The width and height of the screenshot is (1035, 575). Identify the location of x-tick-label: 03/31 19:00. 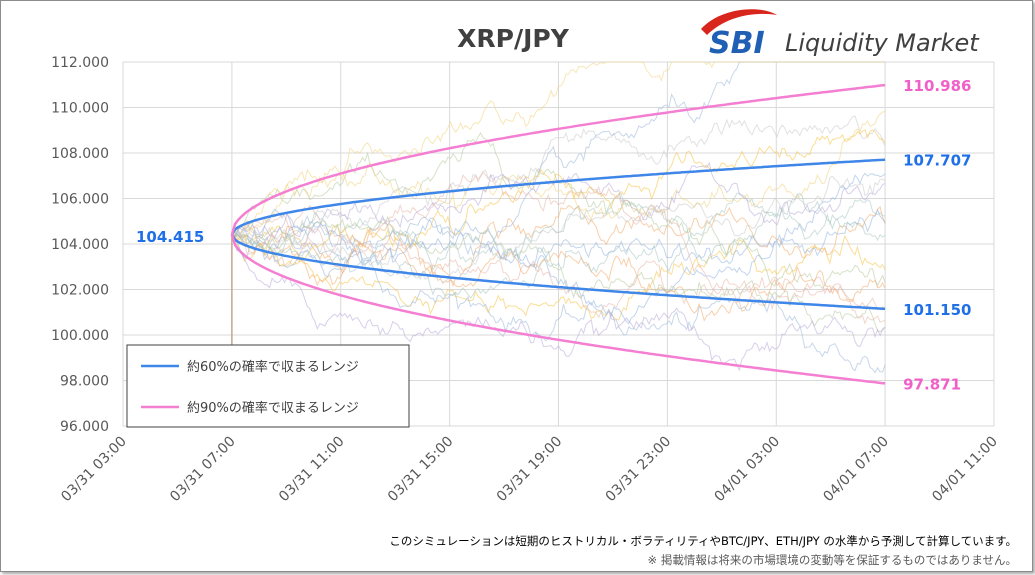
(530, 470).